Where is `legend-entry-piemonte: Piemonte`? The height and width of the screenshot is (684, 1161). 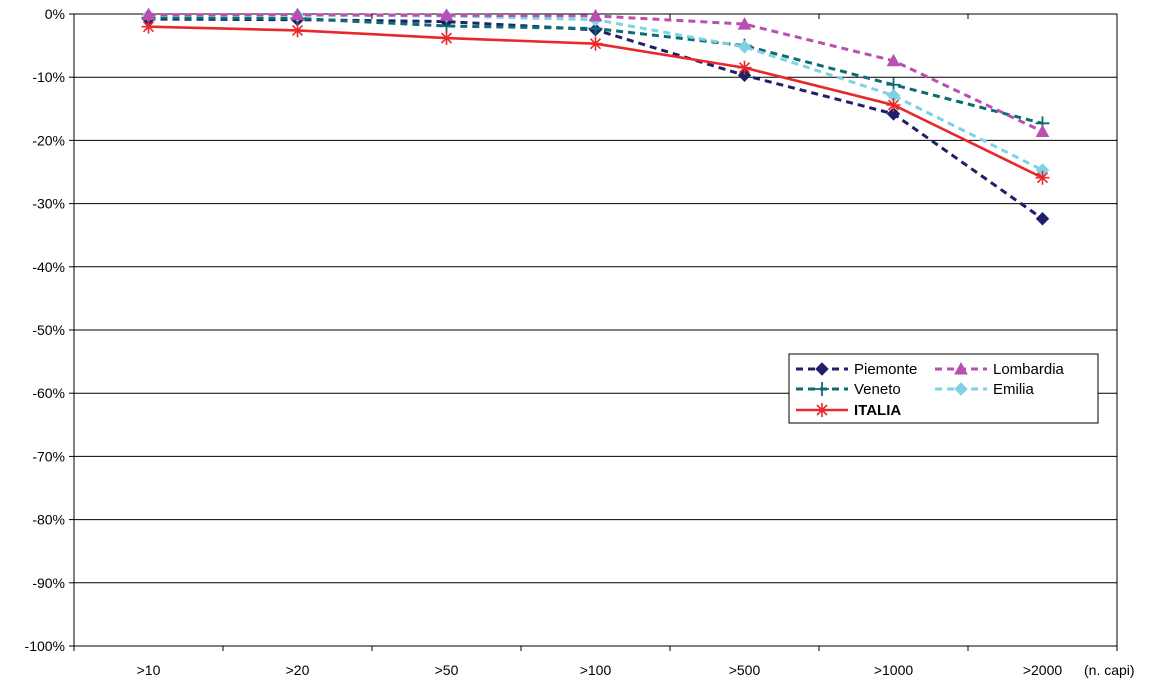 legend-entry-piemonte: Piemonte is located at coordinates (856, 369).